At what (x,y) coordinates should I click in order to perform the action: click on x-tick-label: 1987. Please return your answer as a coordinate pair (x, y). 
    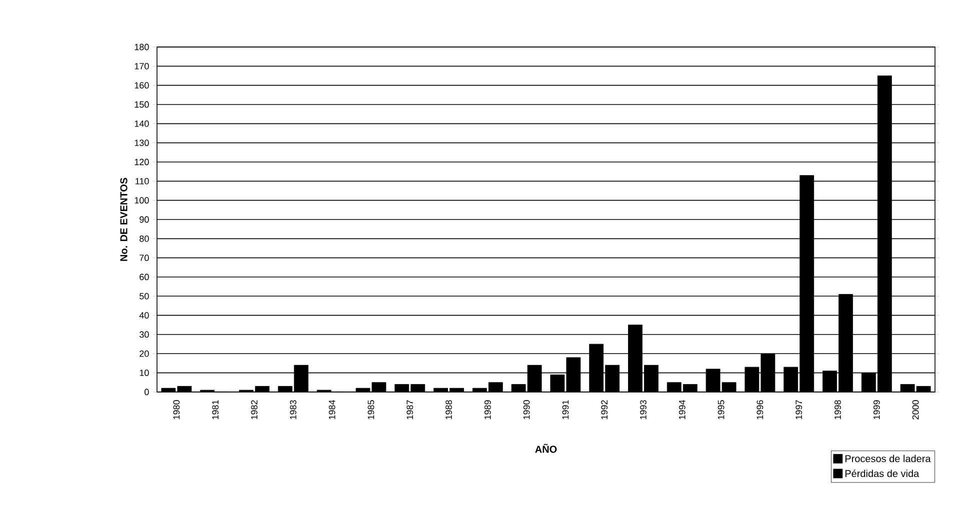
    Looking at the image, I should click on (410, 410).